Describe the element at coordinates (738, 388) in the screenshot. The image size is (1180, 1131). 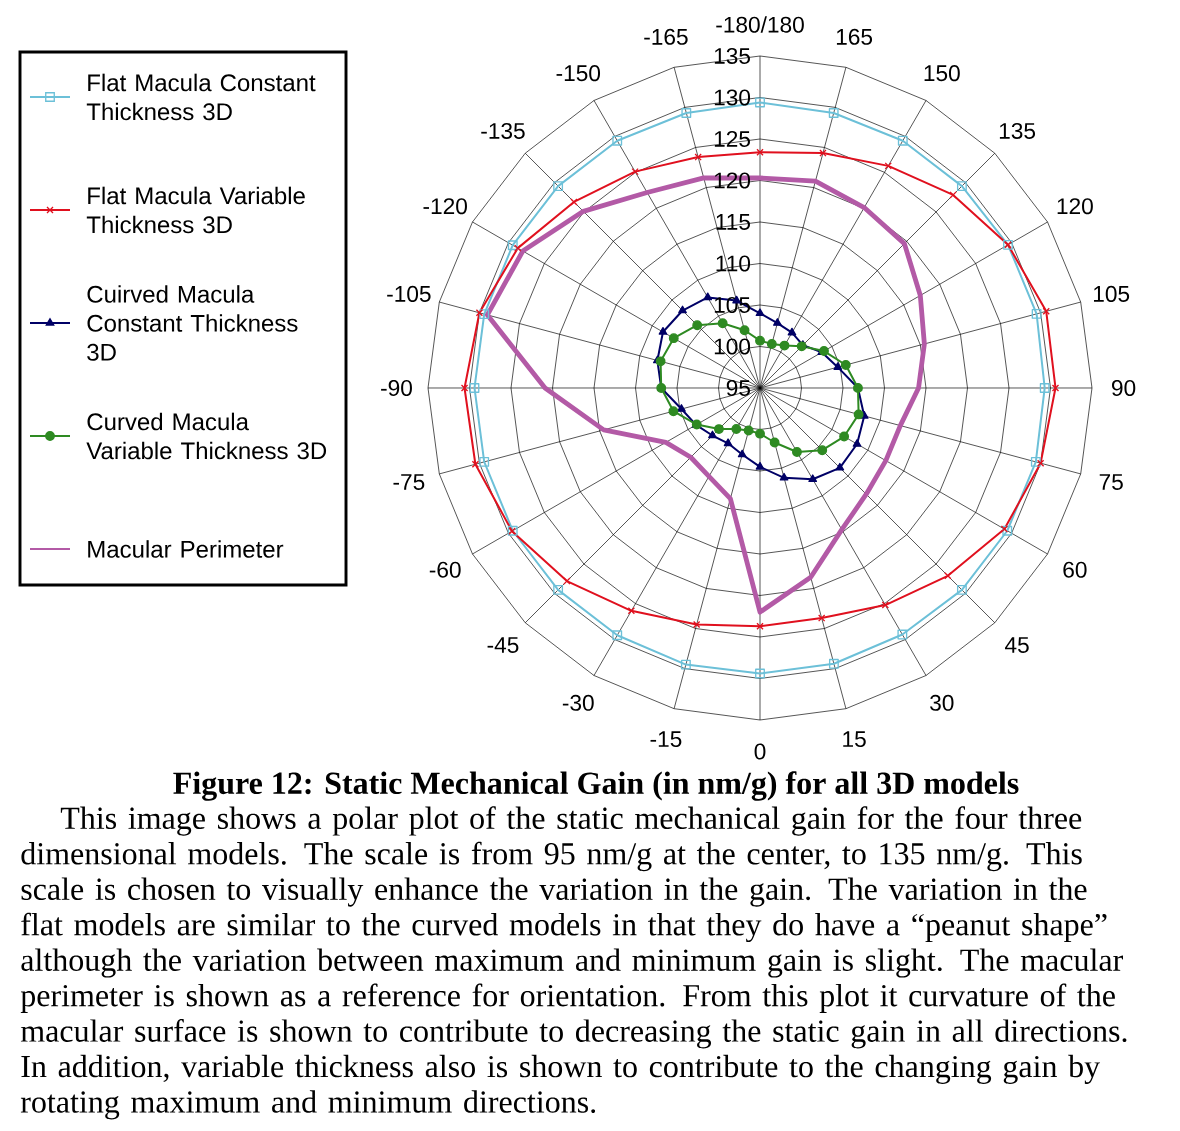
I see `y-tick-label: 95` at that location.